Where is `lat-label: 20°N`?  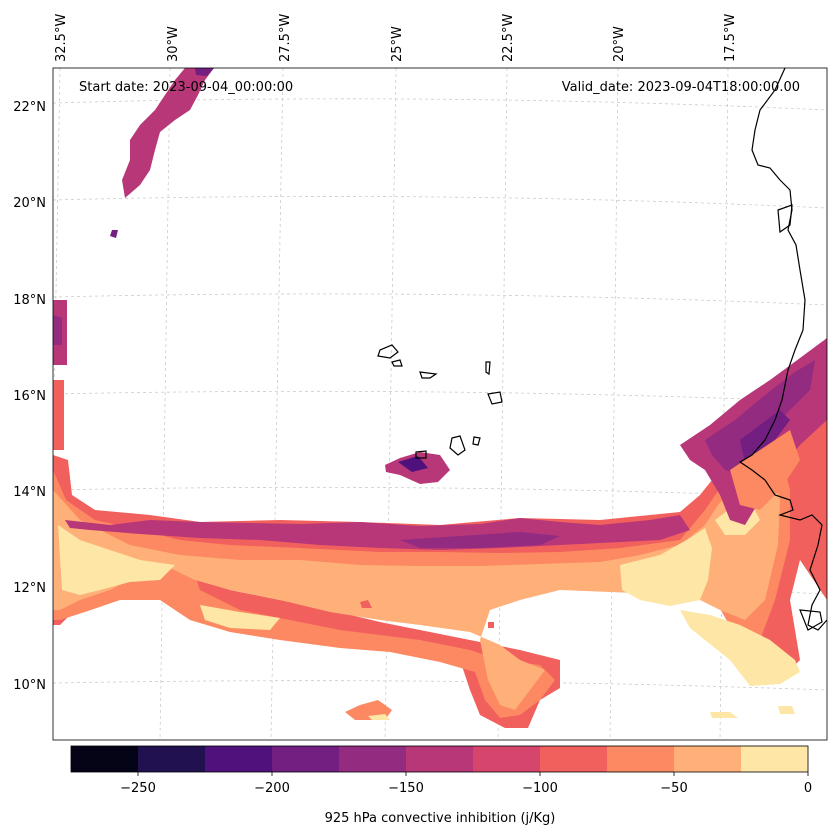 lat-label: 20°N is located at coordinates (29, 203).